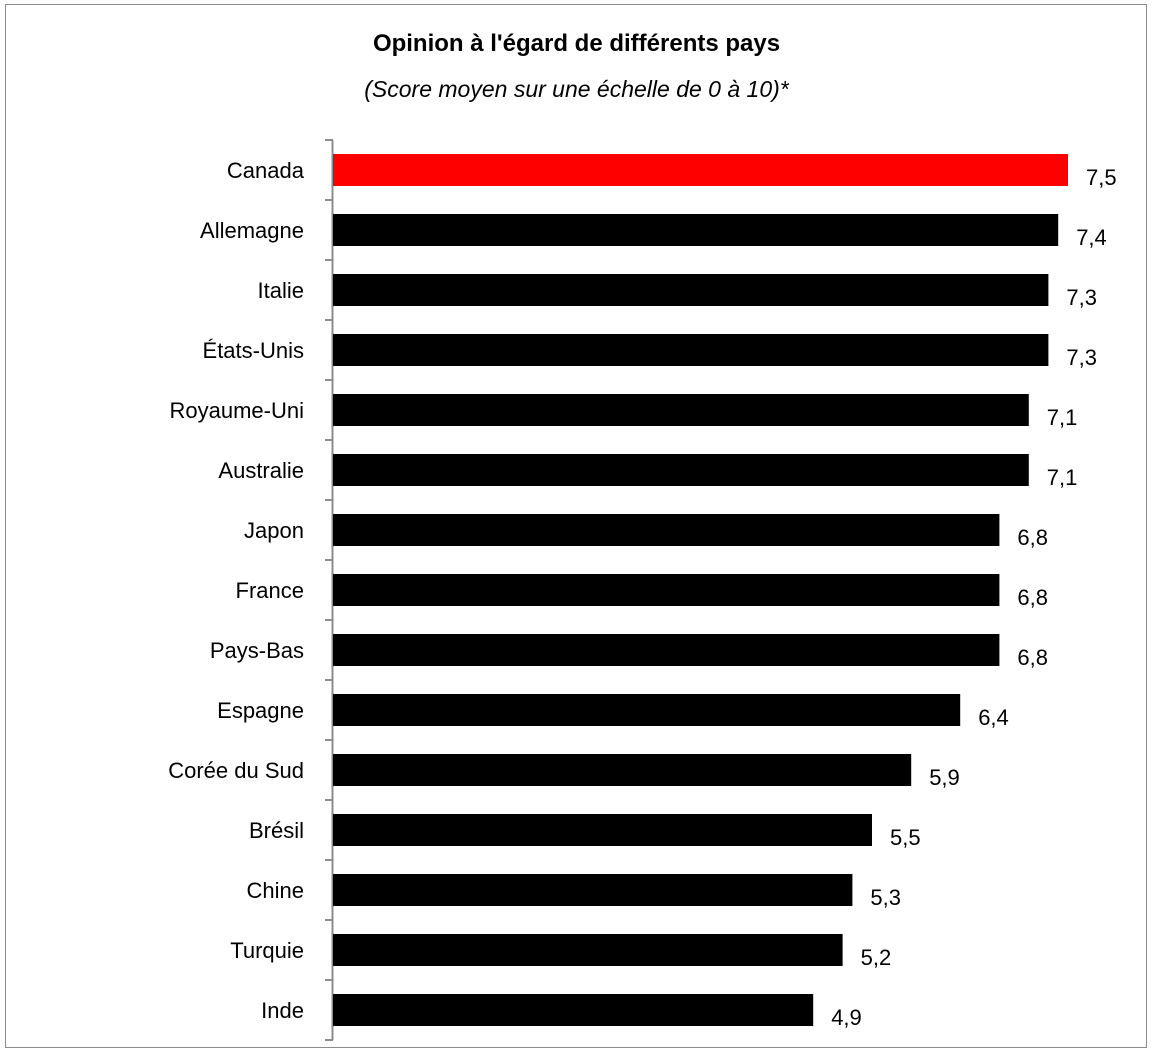  Describe the element at coordinates (276, 830) in the screenshot. I see `category-label: Brésil` at that location.